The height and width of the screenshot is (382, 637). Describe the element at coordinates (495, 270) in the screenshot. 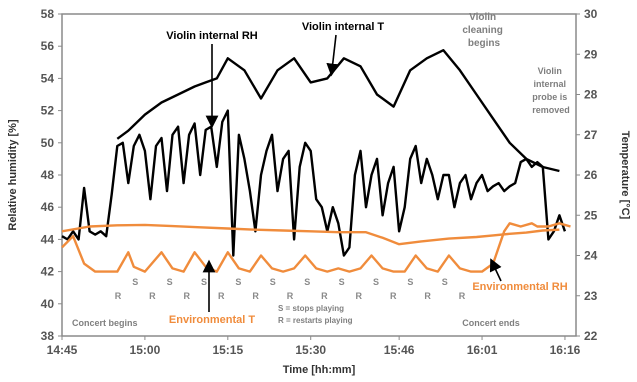

I see `annotation-env-rh-arrow` at that location.